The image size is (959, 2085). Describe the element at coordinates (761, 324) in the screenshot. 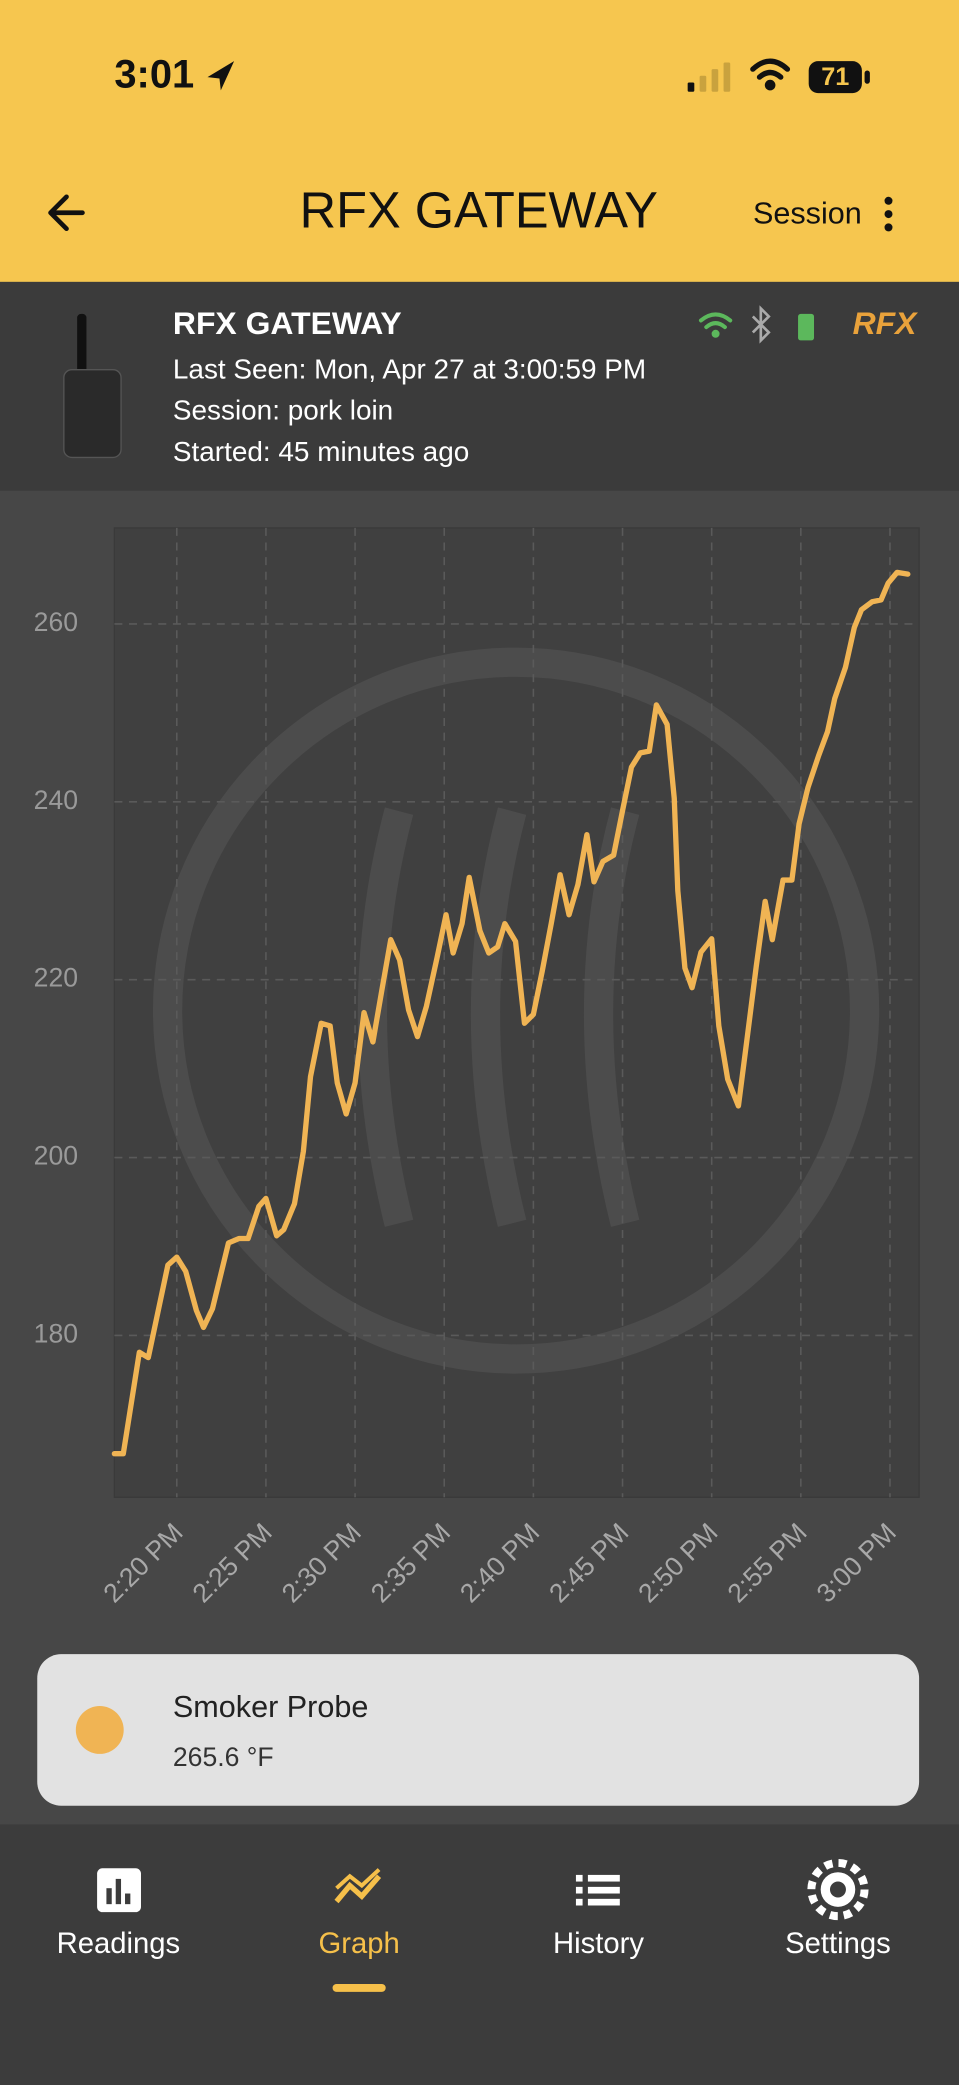

I see `bluetooth-icon` at that location.